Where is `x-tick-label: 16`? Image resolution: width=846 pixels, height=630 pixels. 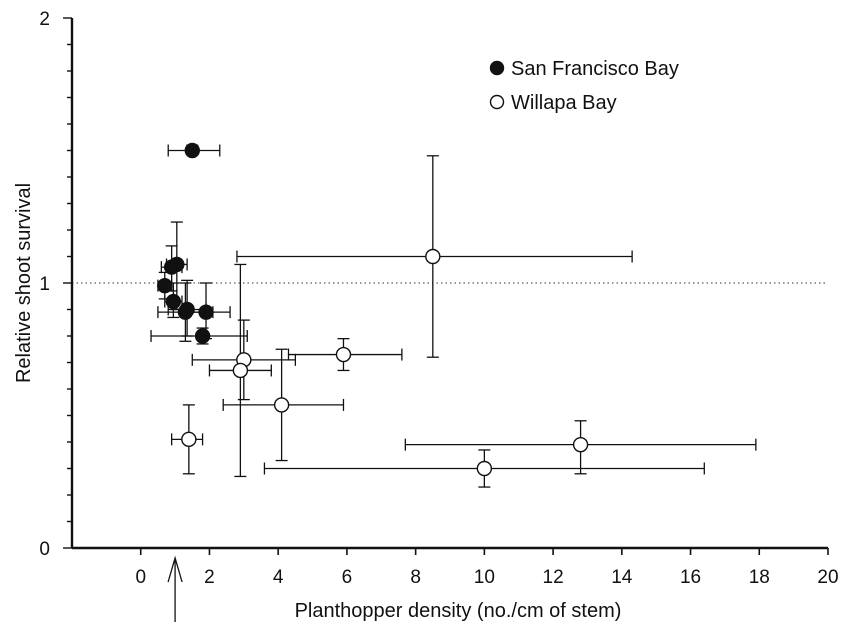
x-tick-label: 16 is located at coordinates (690, 577).